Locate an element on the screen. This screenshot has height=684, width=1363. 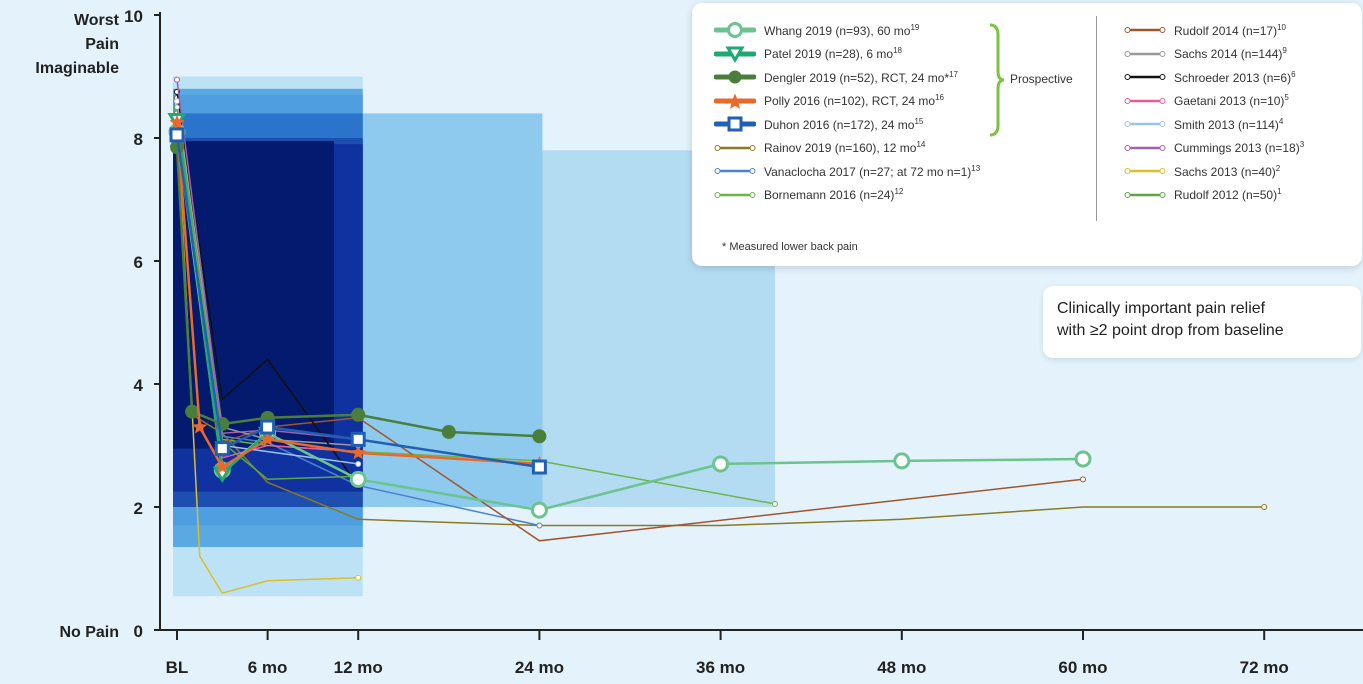
legend-item: Rudolf 2012 (n=50)1 is located at coordinates (1203, 195).